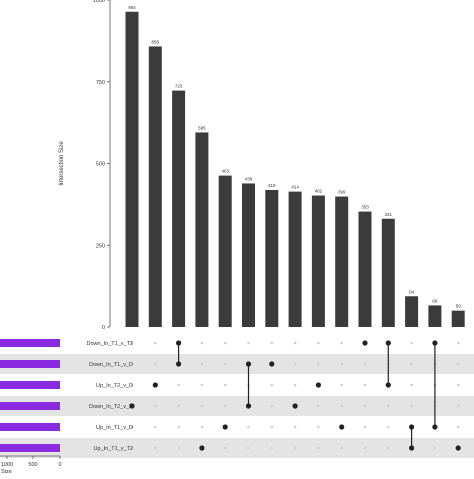 The image size is (474, 479). What do you see at coordinates (179, 86) in the screenshot?
I see `bar-value-label: 723` at bounding box center [179, 86].